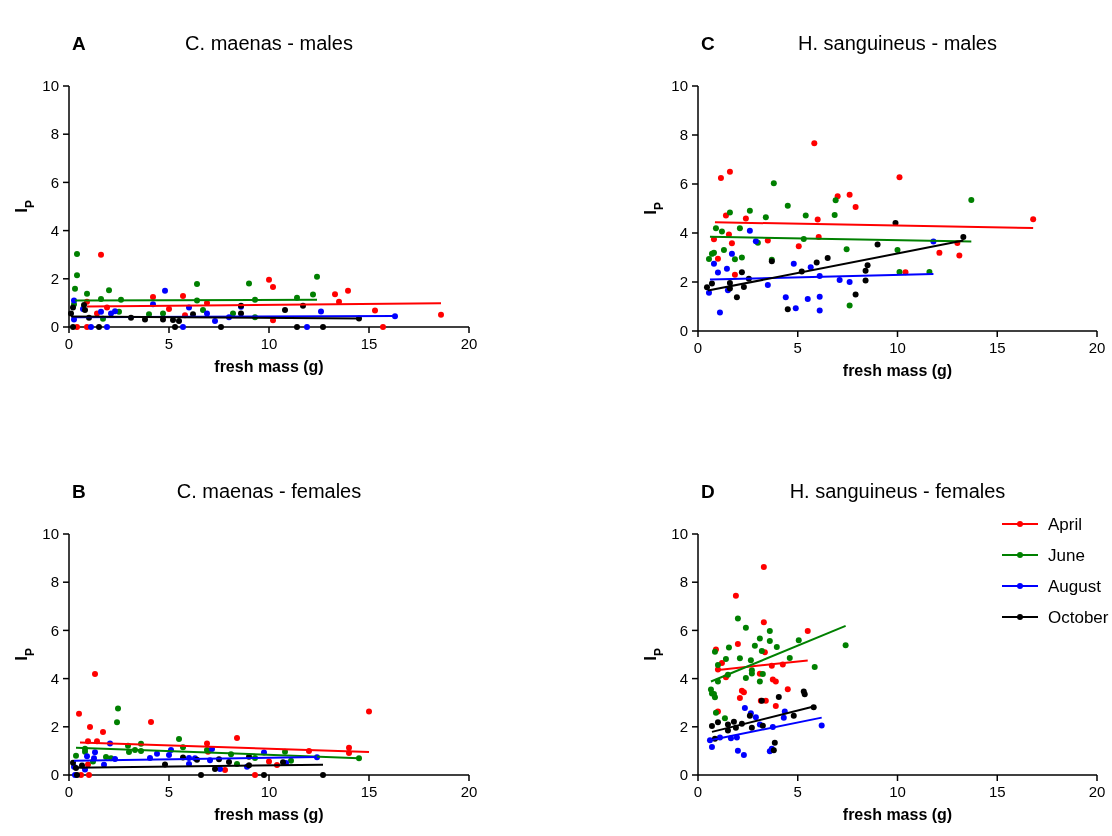 This screenshot has width=1112, height=836. What do you see at coordinates (79, 491) in the screenshot?
I see `text: B` at bounding box center [79, 491].